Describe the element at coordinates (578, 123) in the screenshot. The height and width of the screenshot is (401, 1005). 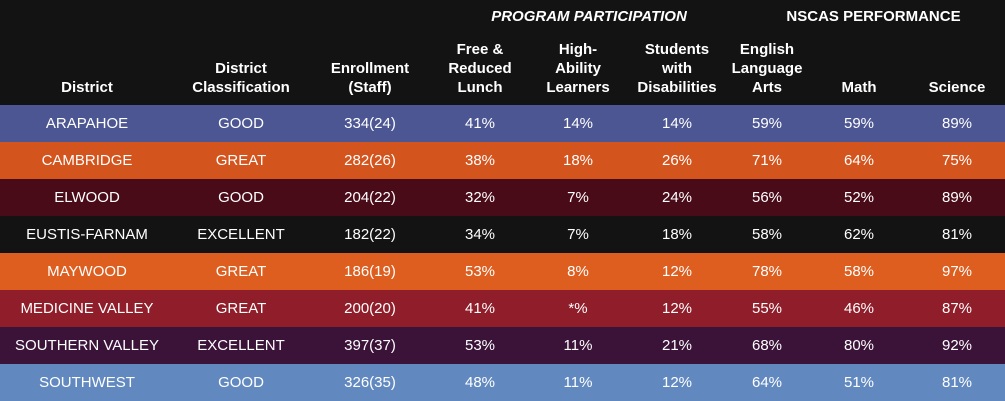
I see `cell-high-ability: 14%` at that location.